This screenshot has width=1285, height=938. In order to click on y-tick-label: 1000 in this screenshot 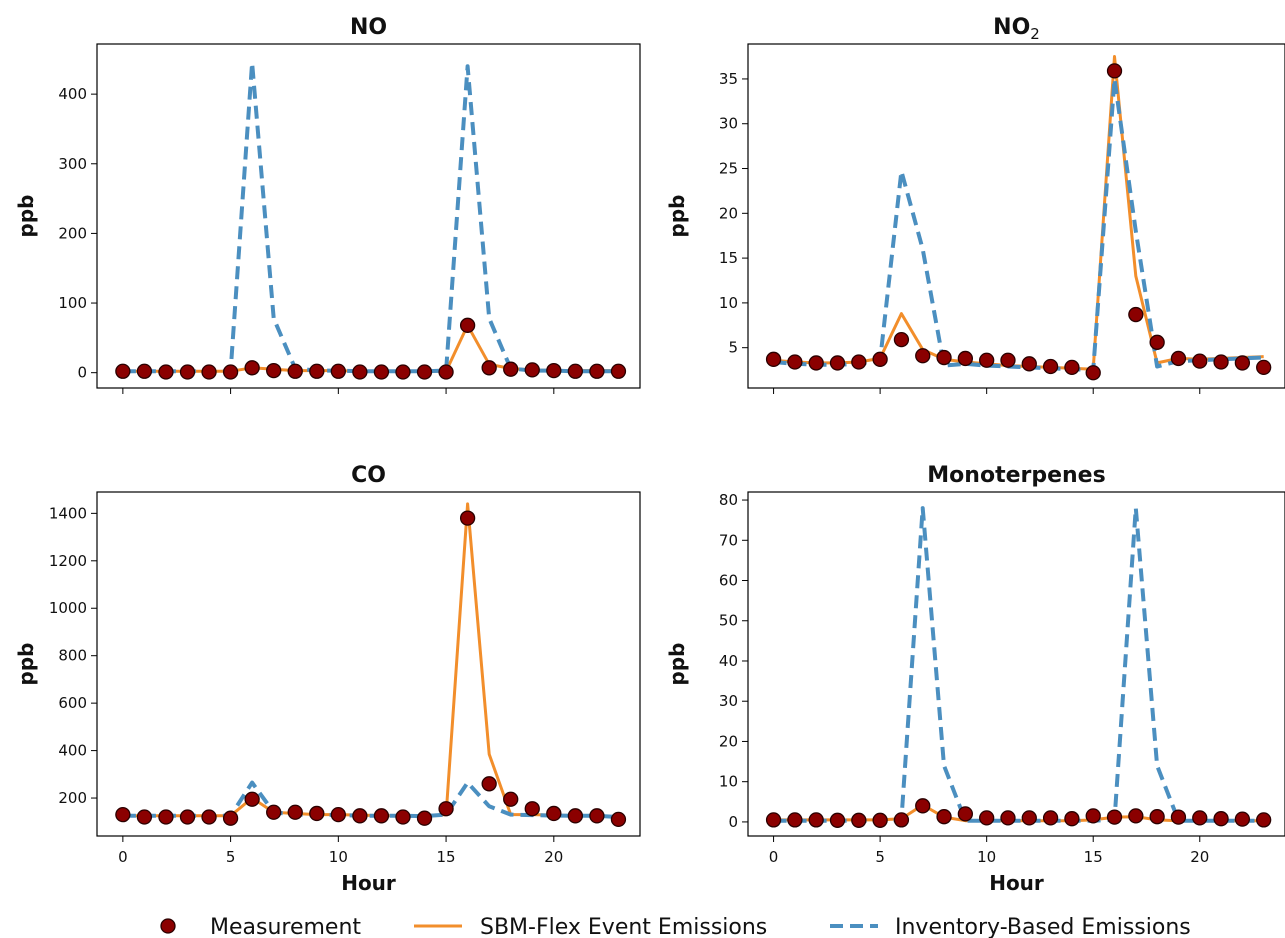, I will do `click(68, 608)`.